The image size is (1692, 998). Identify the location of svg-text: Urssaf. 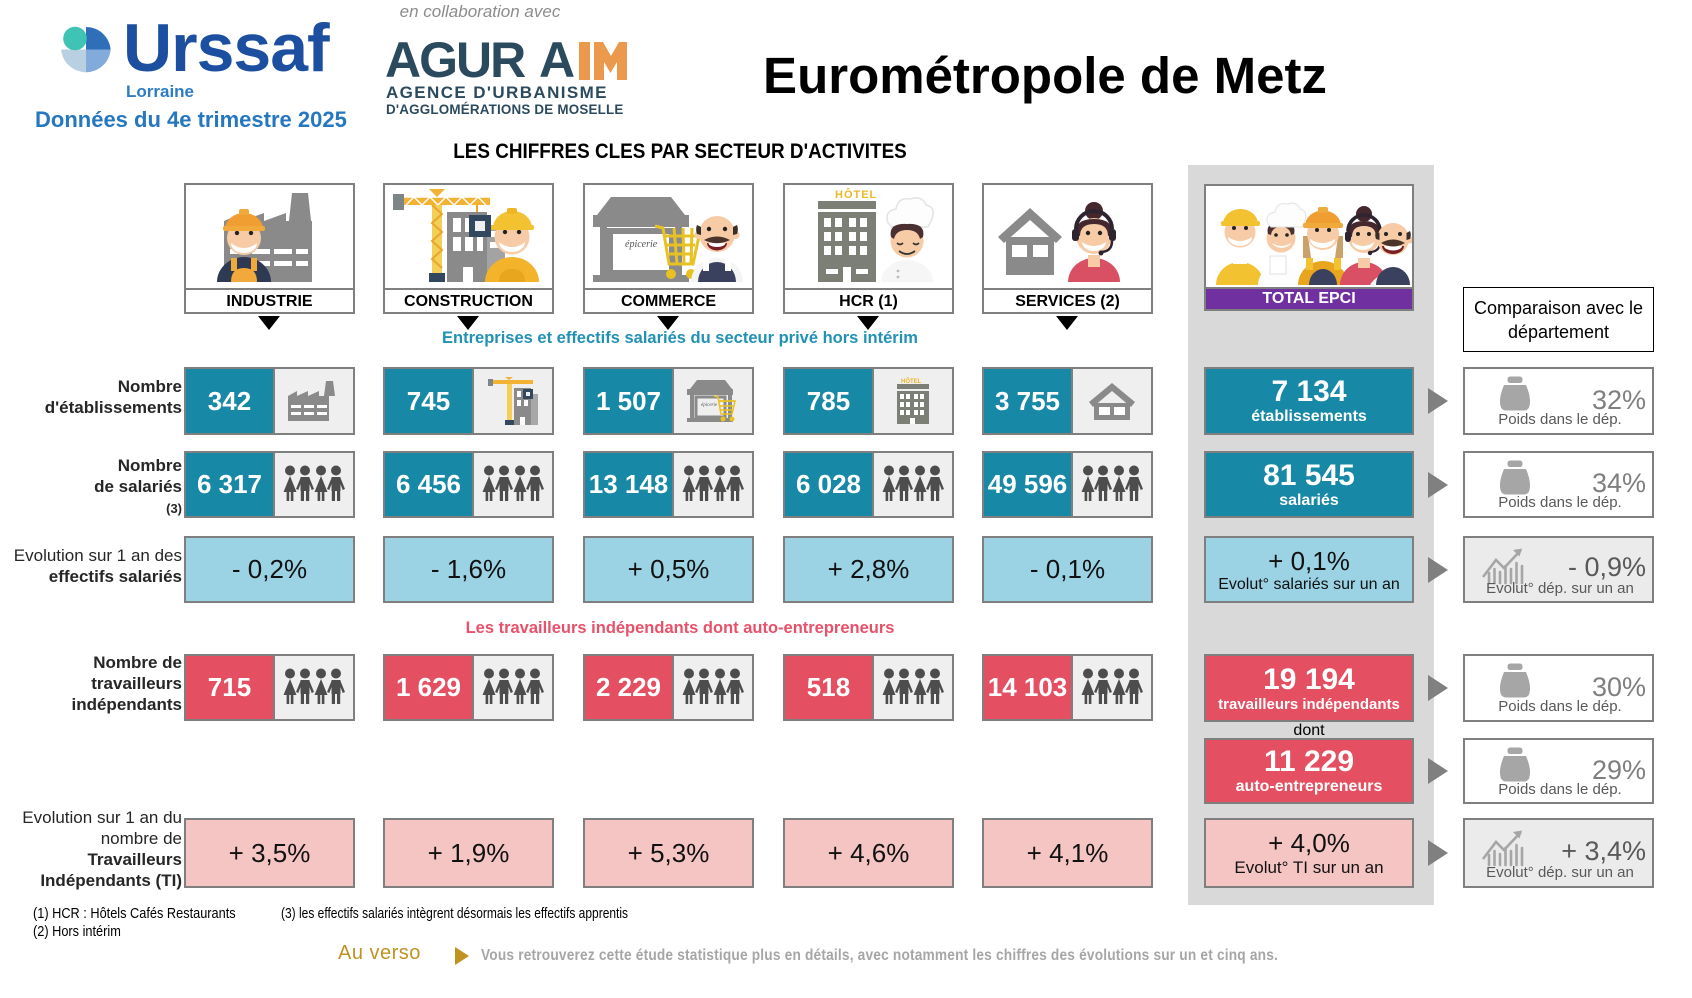
(226, 53).